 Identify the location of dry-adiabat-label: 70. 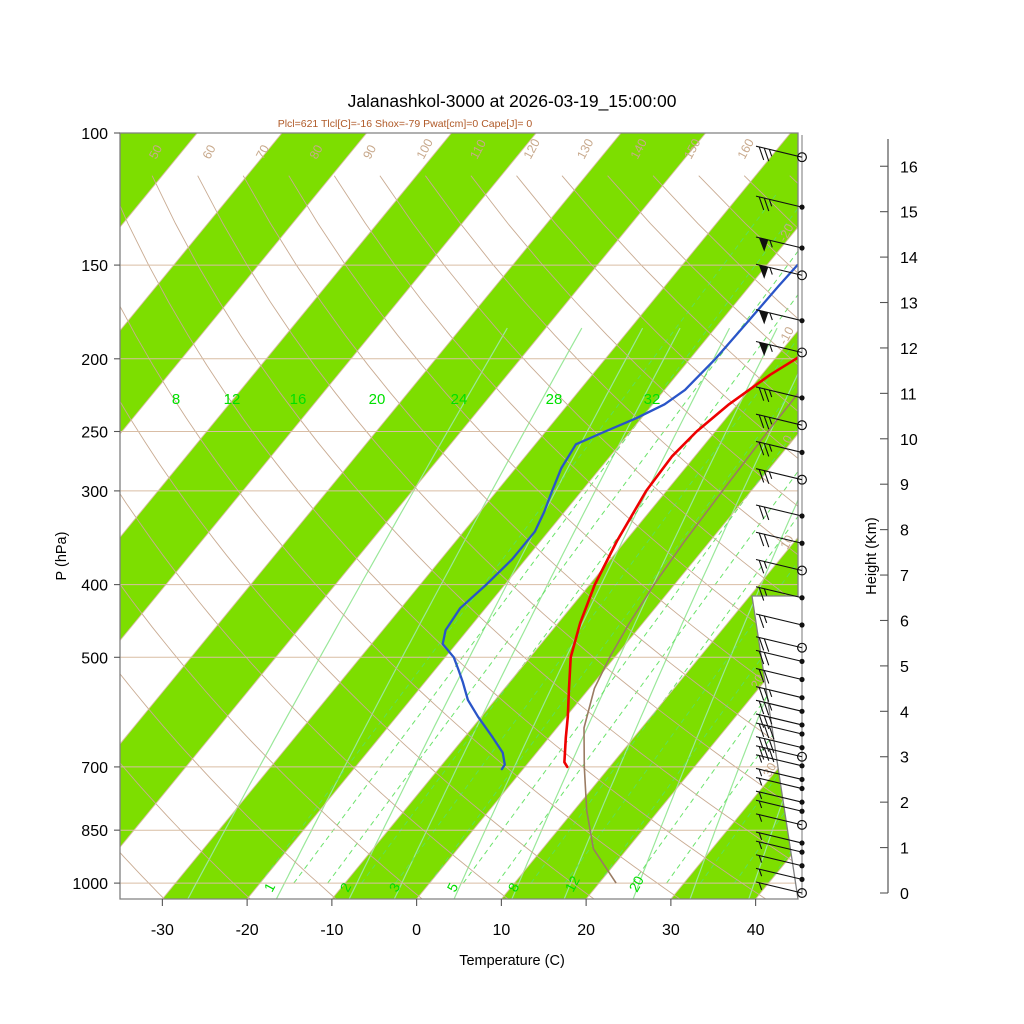
(262, 152).